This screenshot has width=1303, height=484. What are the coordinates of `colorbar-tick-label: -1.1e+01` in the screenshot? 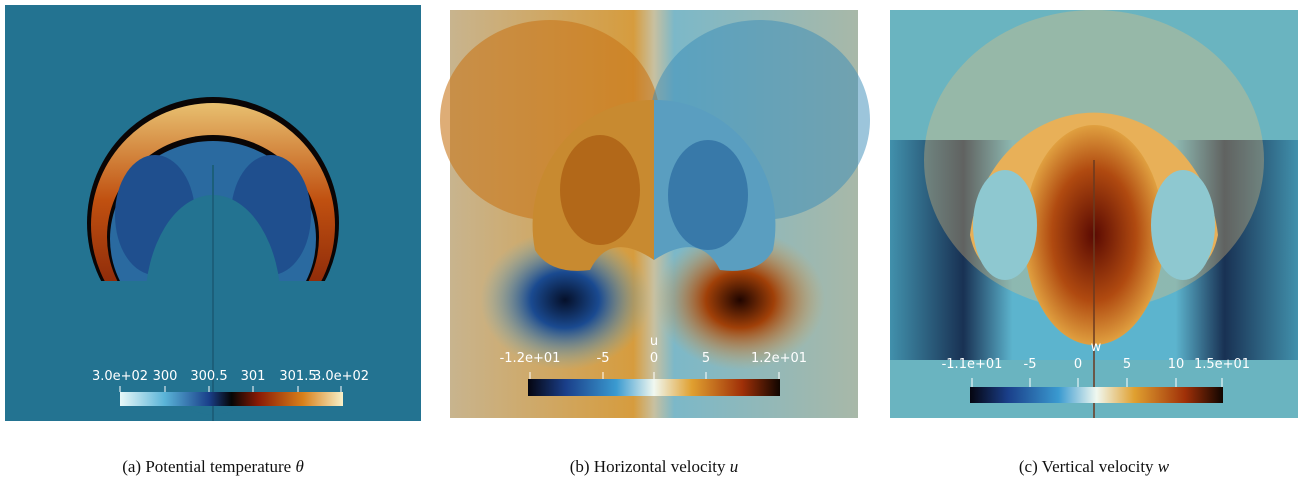 It's located at (972, 364).